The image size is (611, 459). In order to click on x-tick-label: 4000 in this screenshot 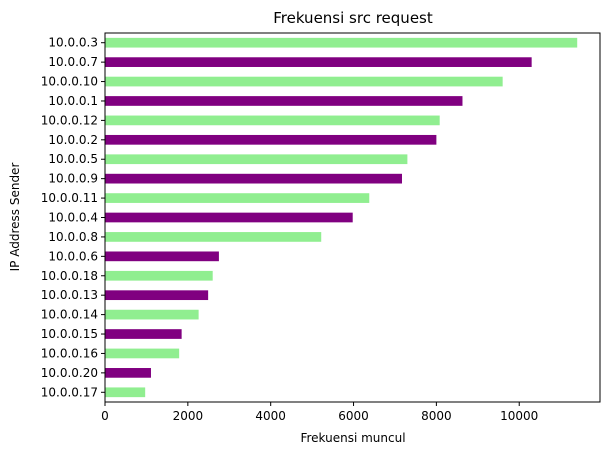, I will do `click(270, 416)`.